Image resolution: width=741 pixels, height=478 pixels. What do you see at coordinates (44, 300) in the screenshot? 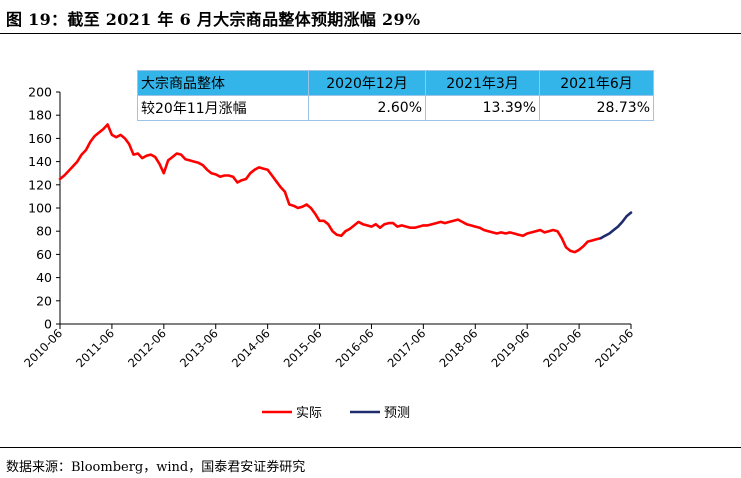
I see `y-tick-label: 20` at bounding box center [44, 300].